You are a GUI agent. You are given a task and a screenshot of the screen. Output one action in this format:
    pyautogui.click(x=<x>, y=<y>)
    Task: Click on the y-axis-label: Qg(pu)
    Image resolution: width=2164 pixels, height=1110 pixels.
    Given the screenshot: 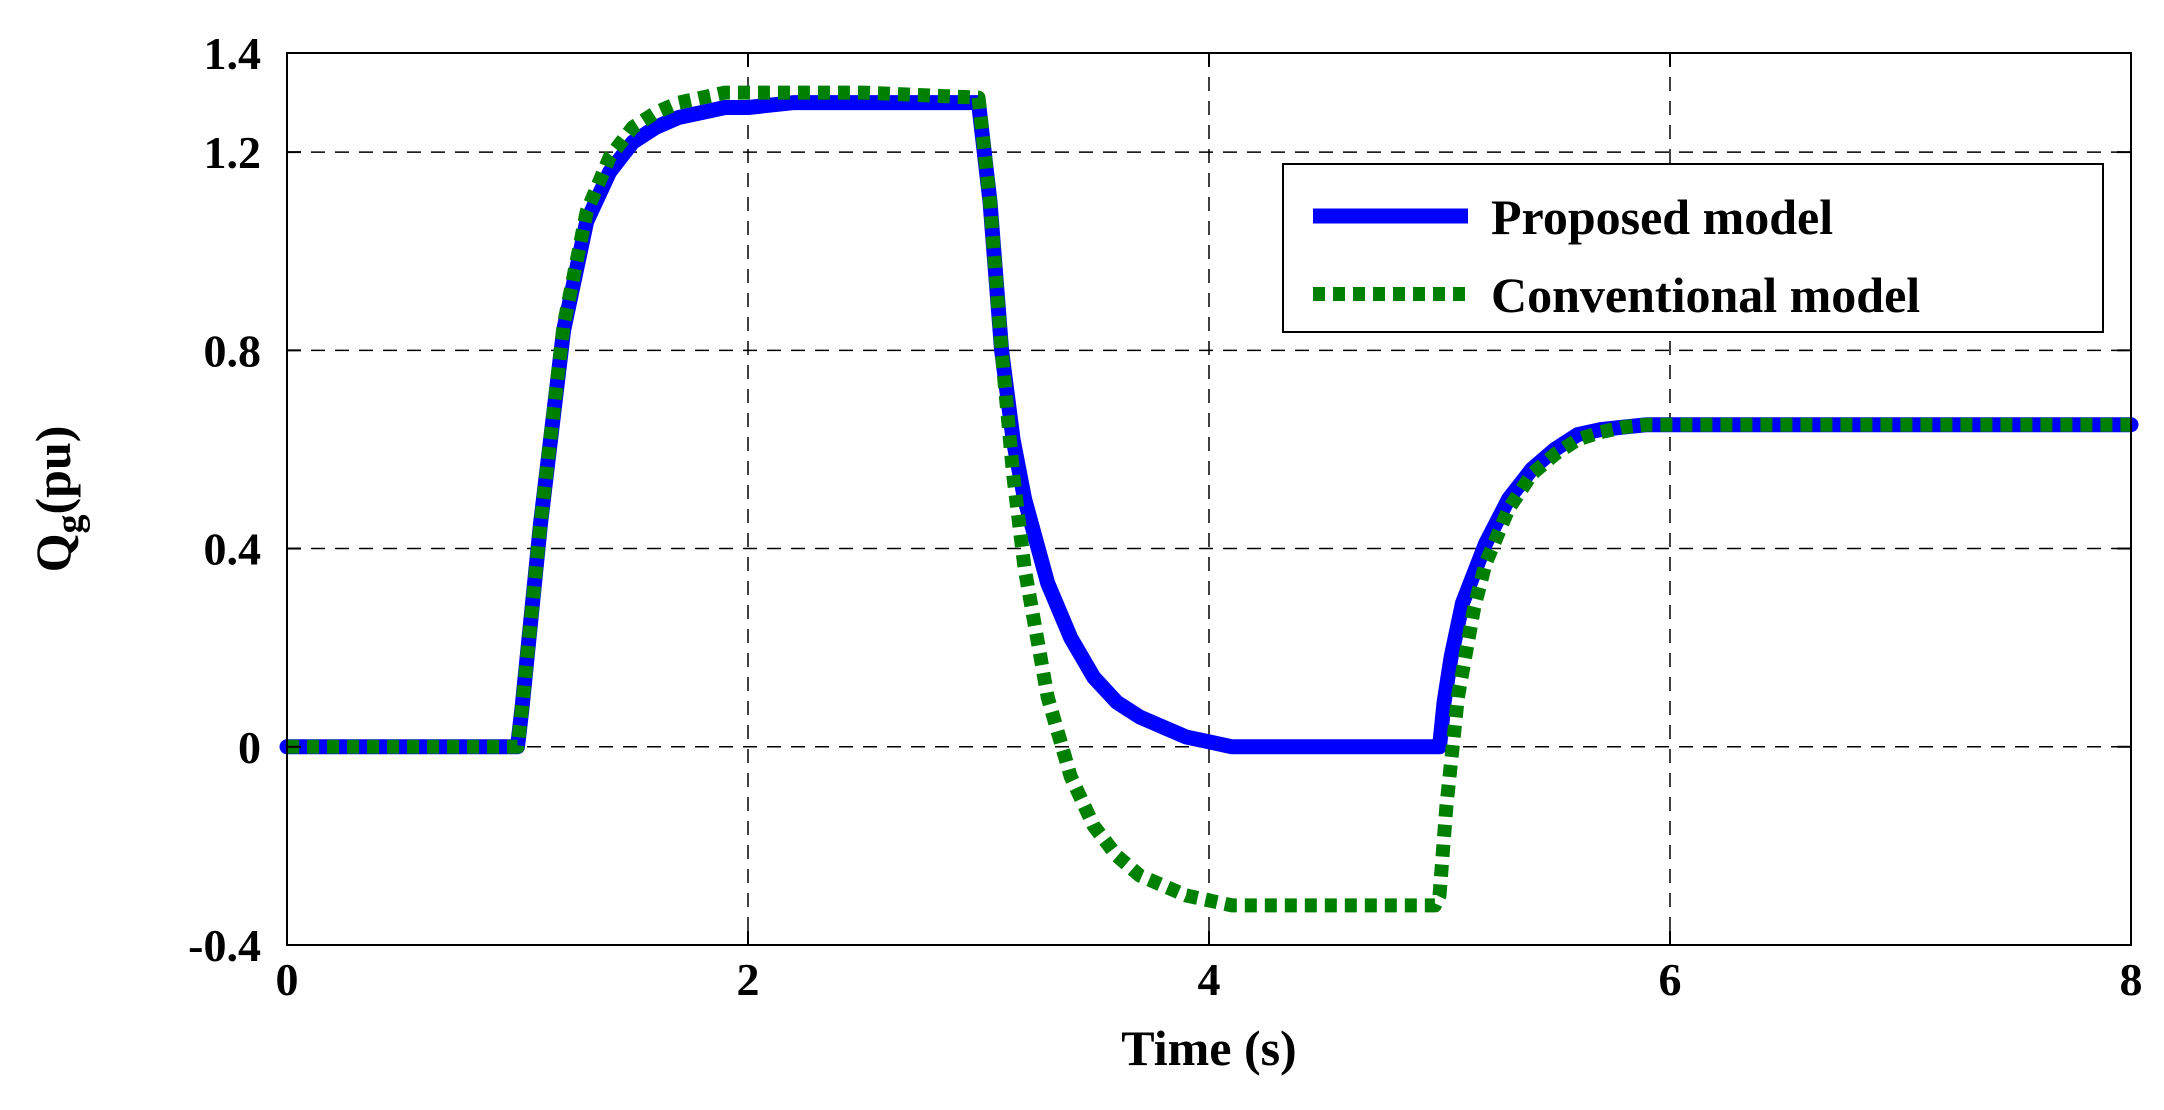 What is the action you would take?
    pyautogui.click(x=58, y=499)
    